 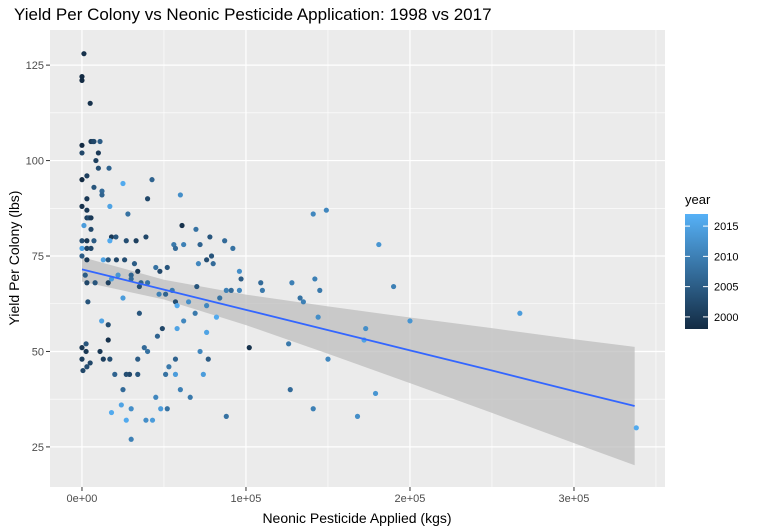 What do you see at coordinates (82, 499) in the screenshot?
I see `x-tick-label: 0e+00` at bounding box center [82, 499].